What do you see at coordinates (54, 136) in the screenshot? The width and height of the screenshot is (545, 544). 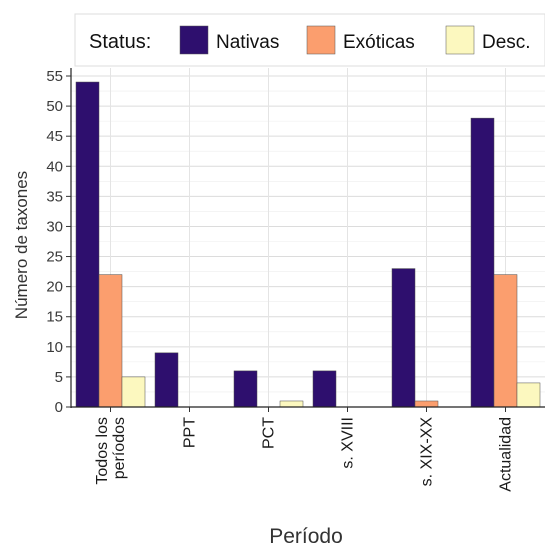 I see `y-tick-label: 45` at bounding box center [54, 136].